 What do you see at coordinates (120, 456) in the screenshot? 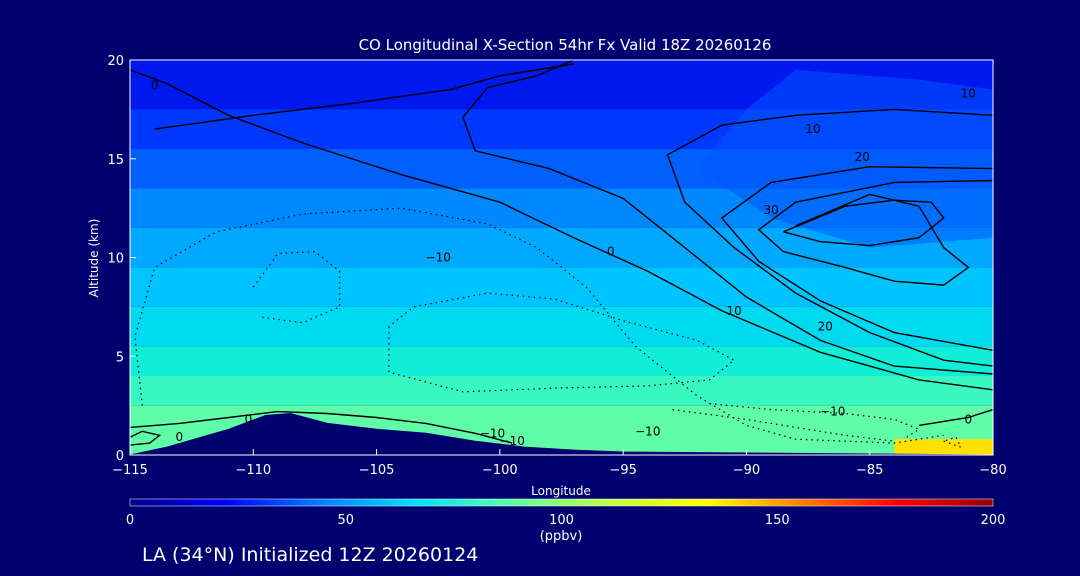
I see `y-tick-label: 0` at bounding box center [120, 456].